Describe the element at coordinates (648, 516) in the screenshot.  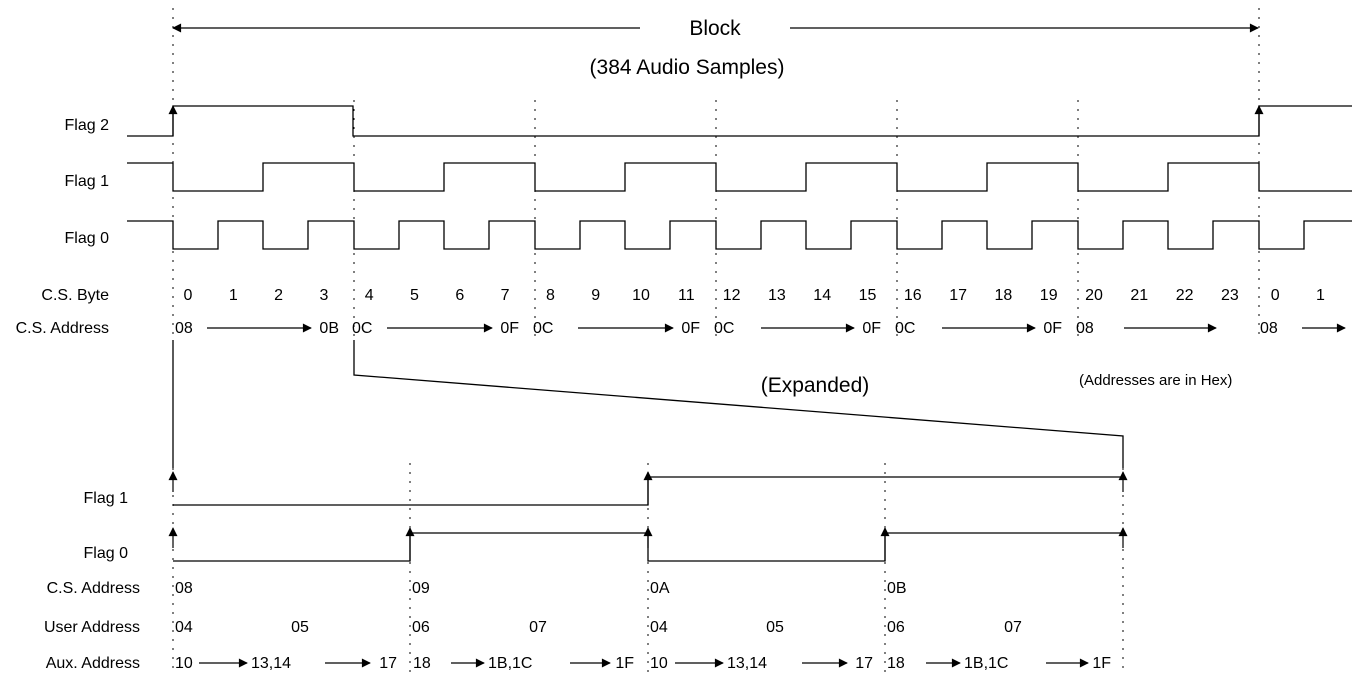
I see `expanded-edge-arrows` at that location.